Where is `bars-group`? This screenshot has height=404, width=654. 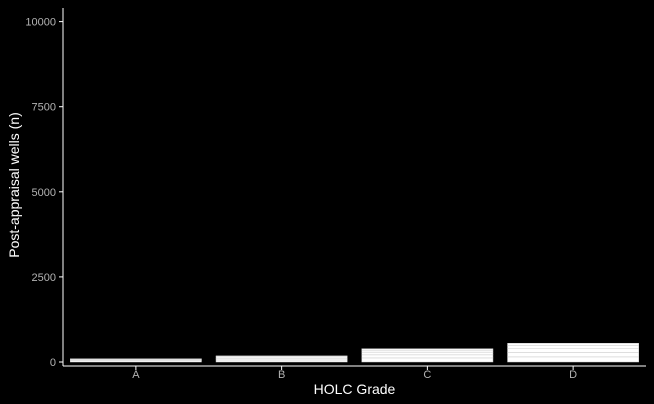
bars-group is located at coordinates (354, 353).